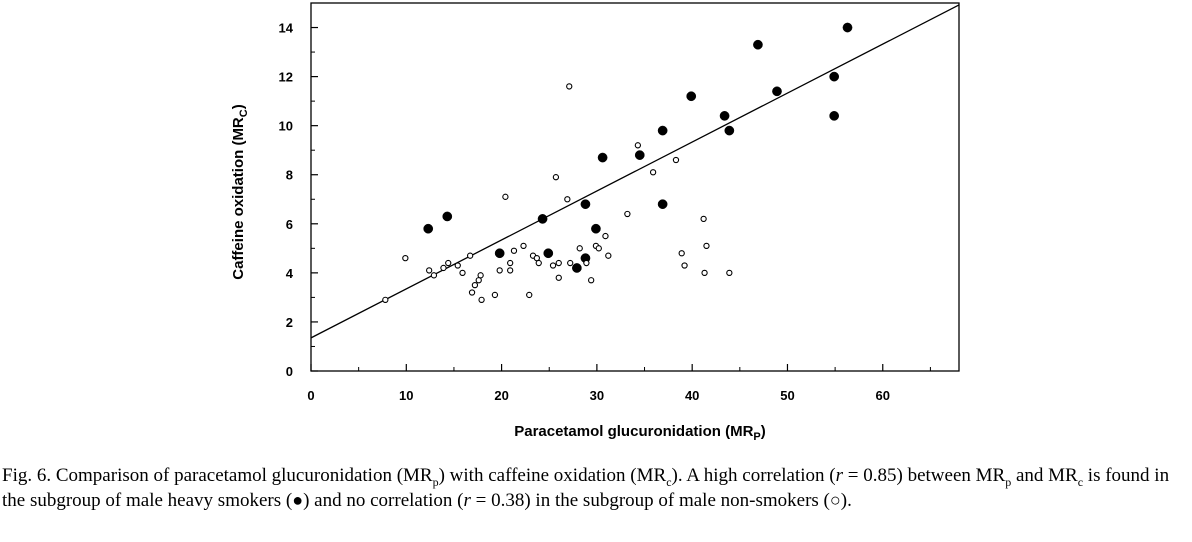 The height and width of the screenshot is (542, 1192). Describe the element at coordinates (597, 395) in the screenshot. I see `x-tick-label: 30` at that location.